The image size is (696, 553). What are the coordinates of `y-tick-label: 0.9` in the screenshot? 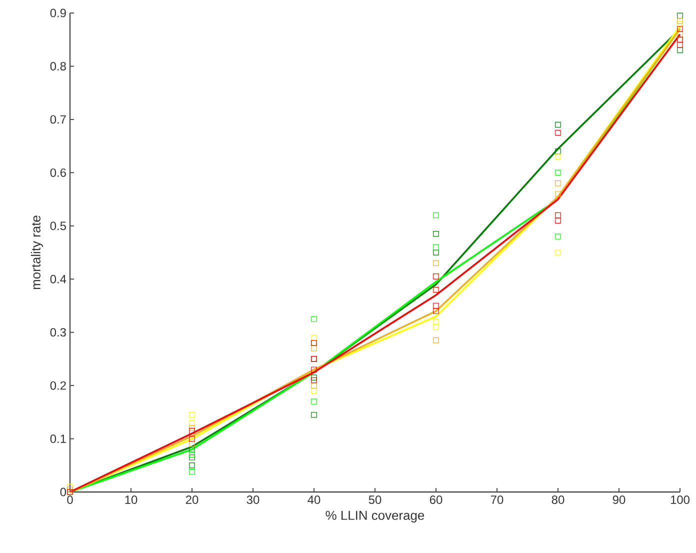 It's located at (58, 13).